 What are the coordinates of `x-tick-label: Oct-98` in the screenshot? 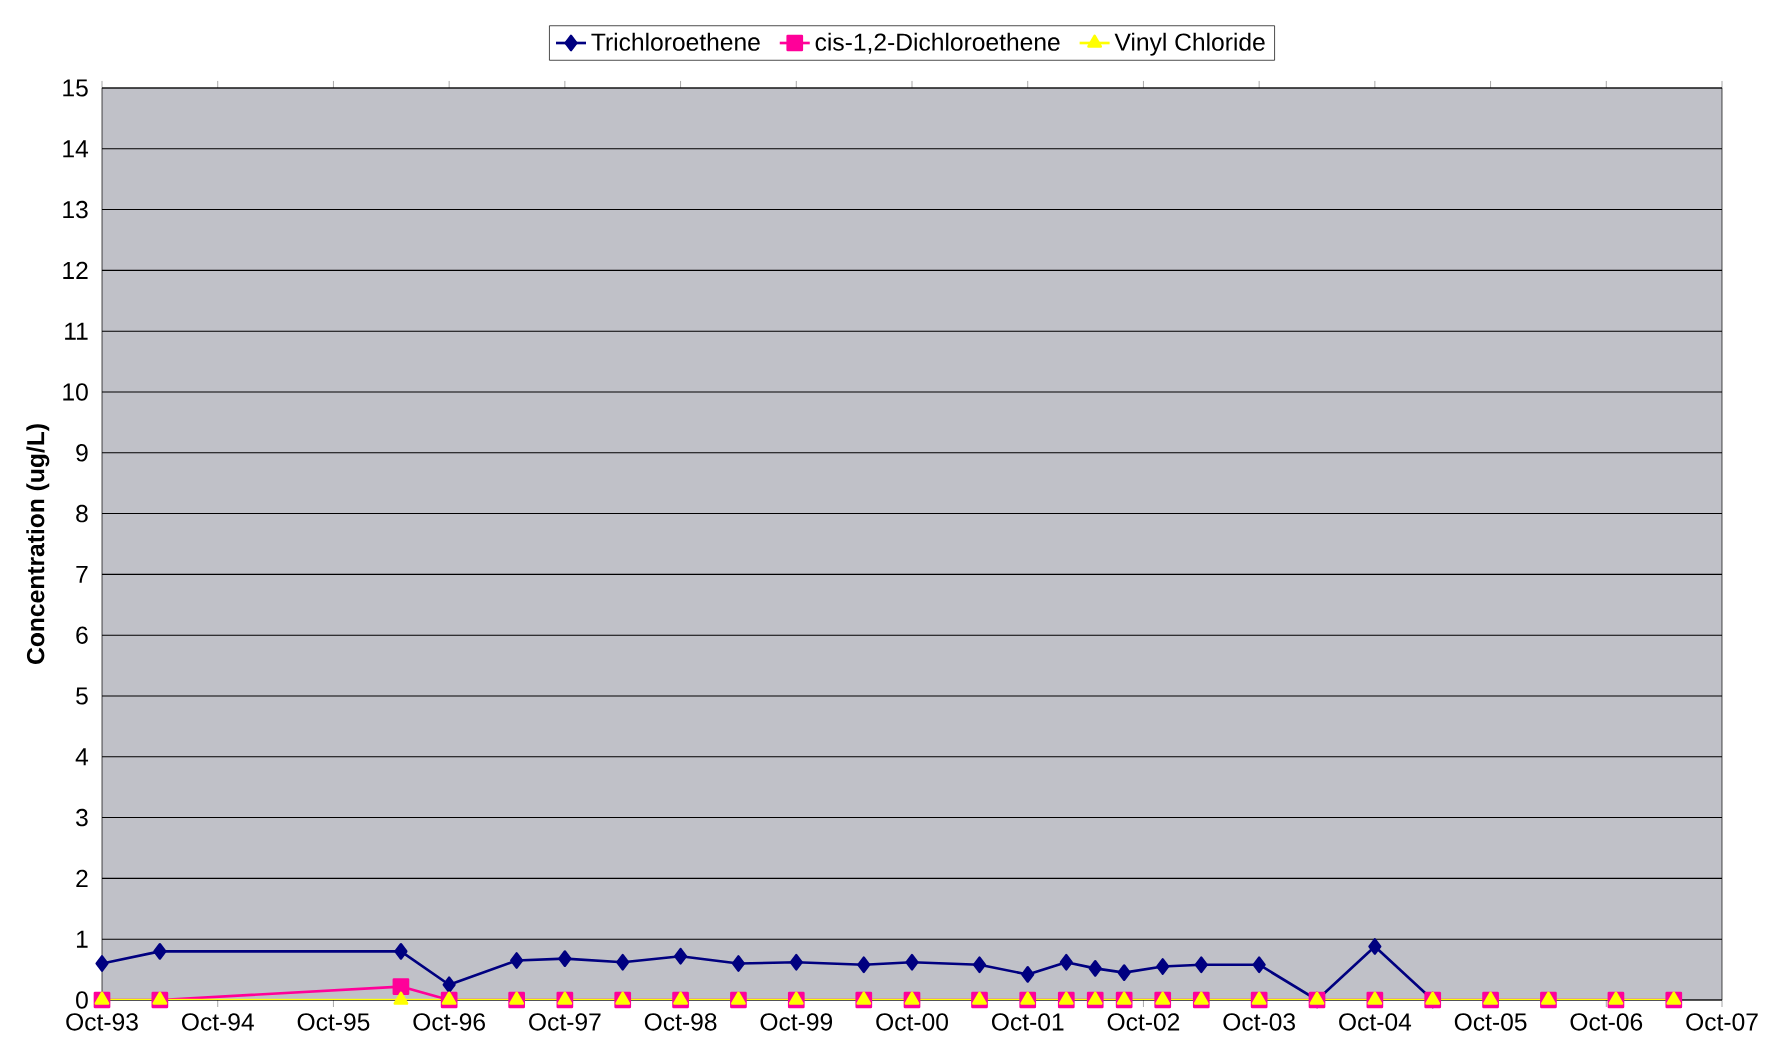 It's located at (680, 1022).